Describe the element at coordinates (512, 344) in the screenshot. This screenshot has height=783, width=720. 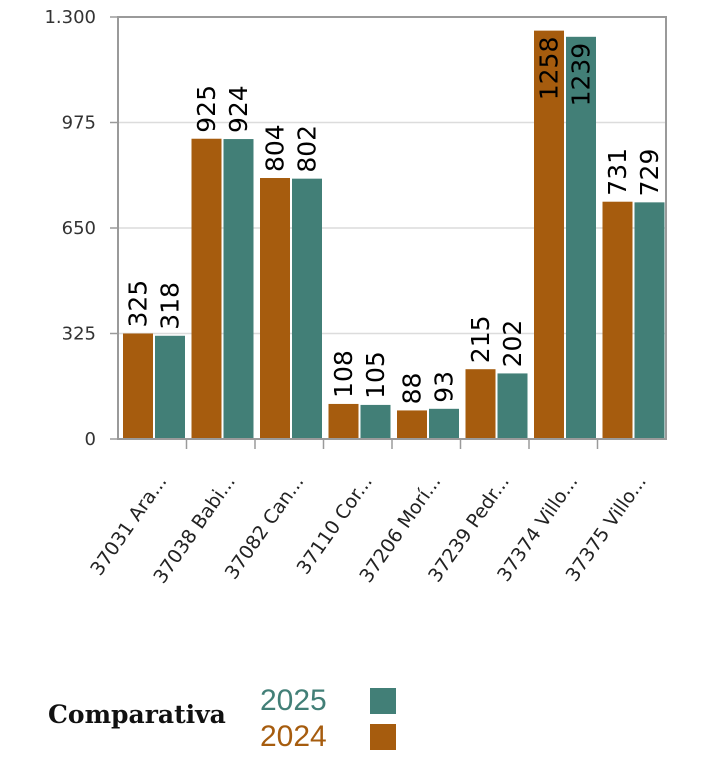
I see `data-label: 202` at that location.